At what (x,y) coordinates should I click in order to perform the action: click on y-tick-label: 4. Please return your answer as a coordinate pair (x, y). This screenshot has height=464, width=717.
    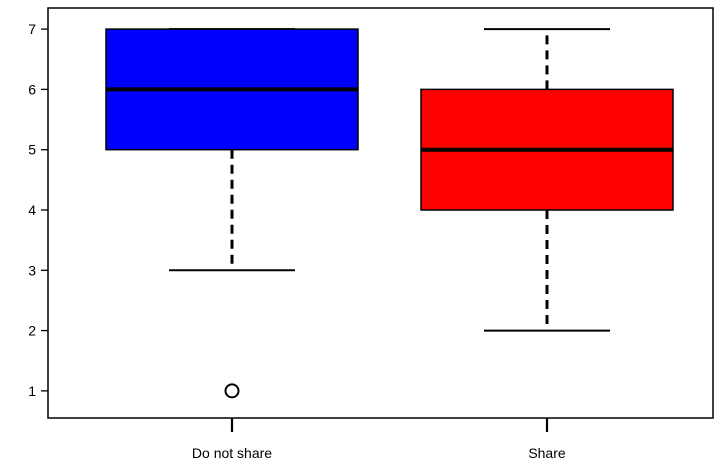
    Looking at the image, I should click on (32, 210).